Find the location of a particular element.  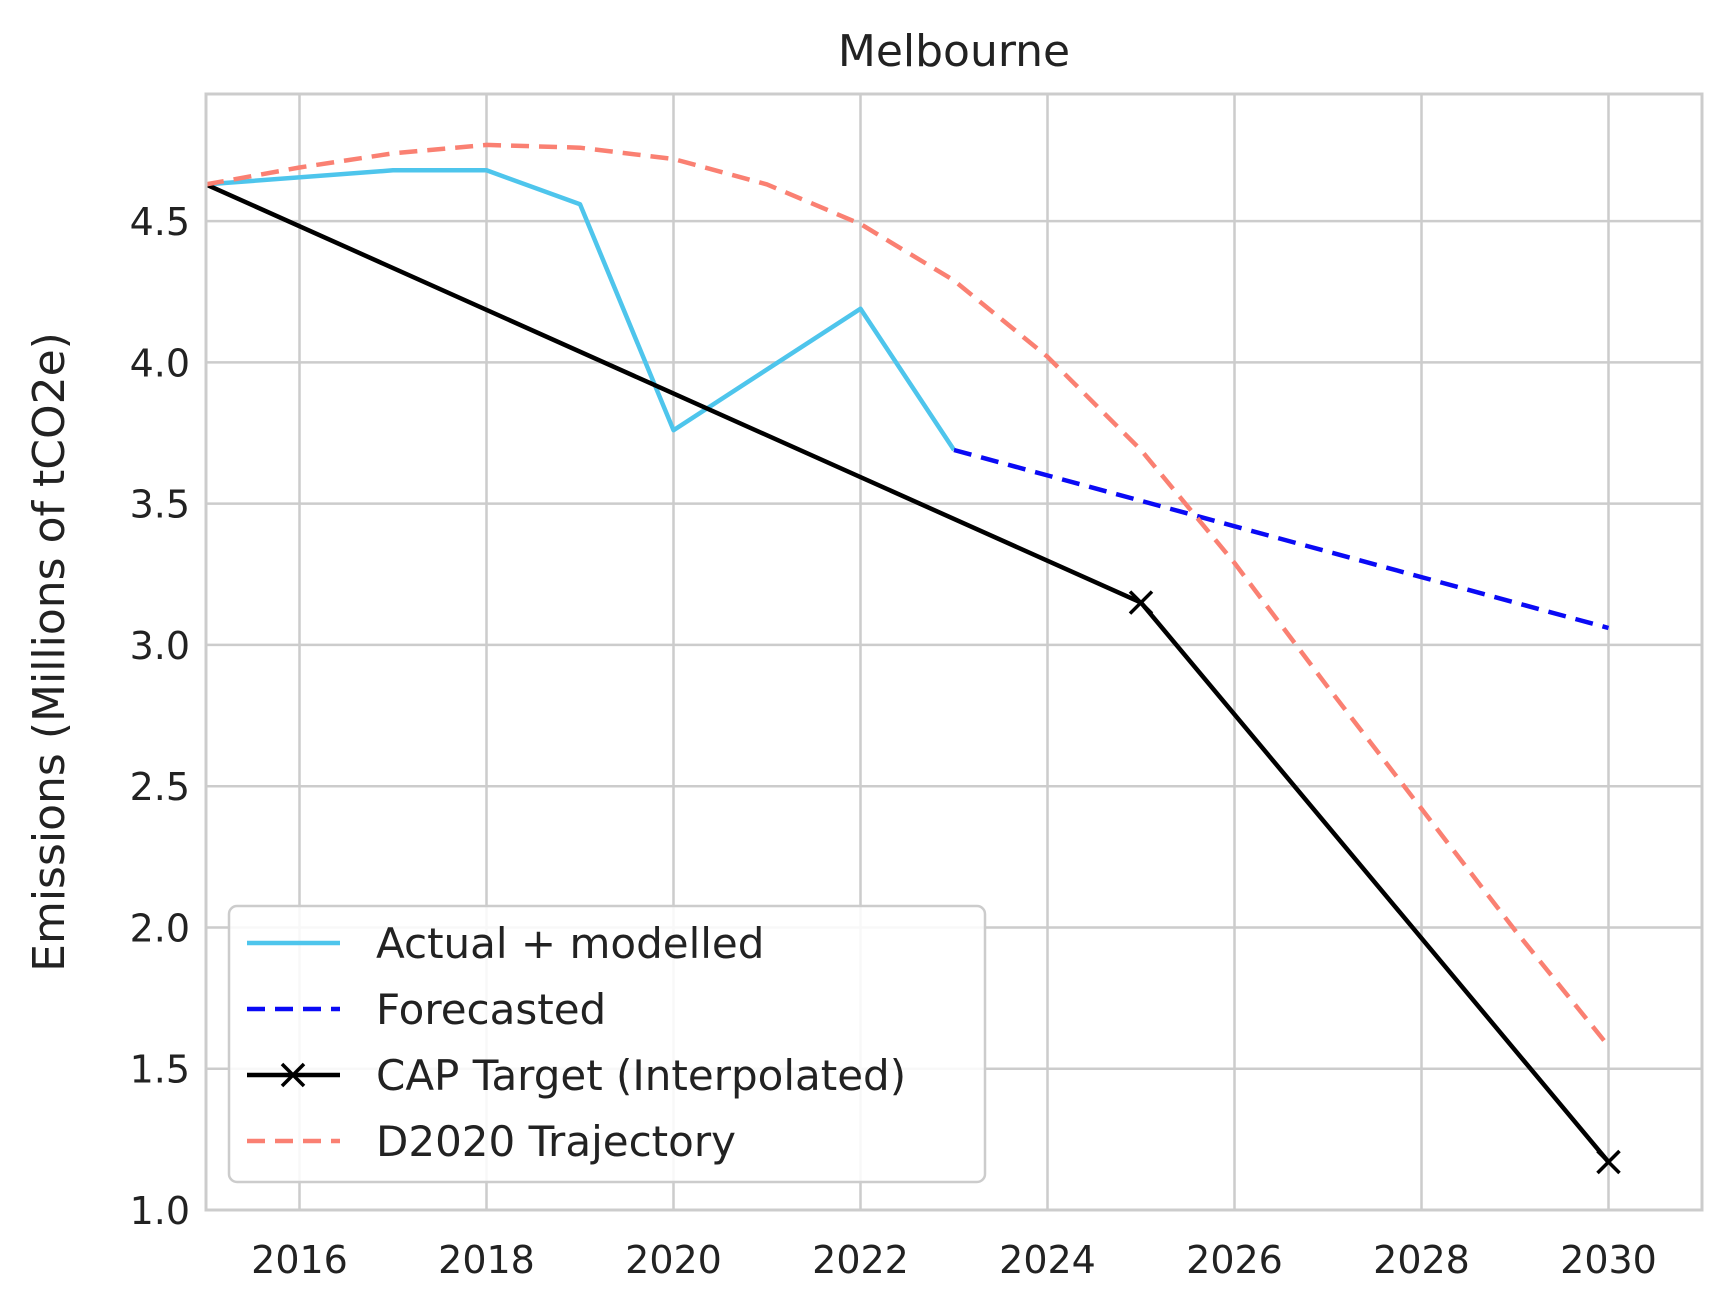

legend-marker-x is located at coordinates (293, 1075).